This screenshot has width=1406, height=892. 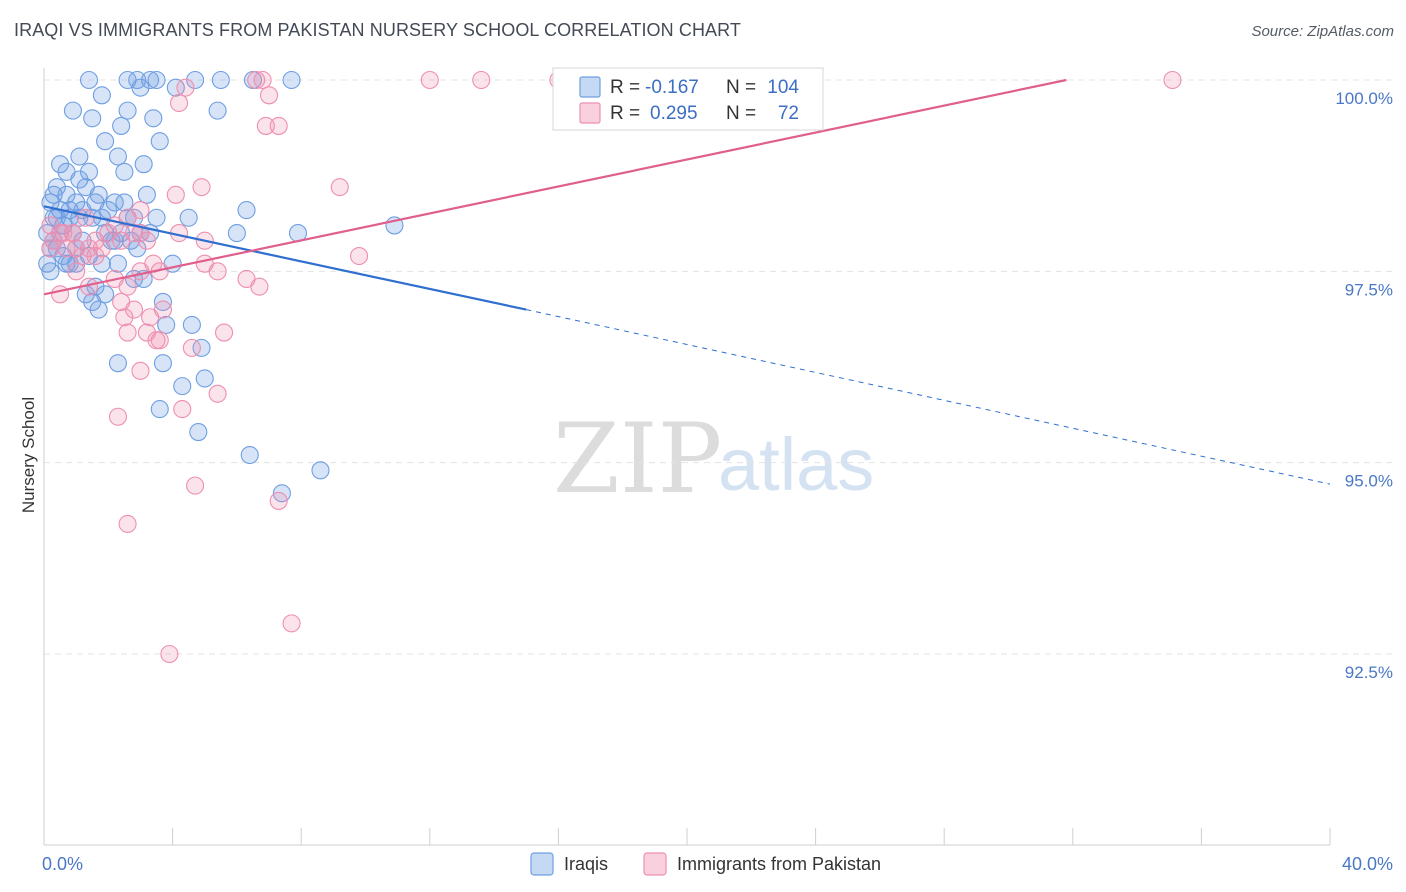 What do you see at coordinates (1364, 98) in the screenshot?
I see `y-tick-label: 100.0%` at bounding box center [1364, 98].